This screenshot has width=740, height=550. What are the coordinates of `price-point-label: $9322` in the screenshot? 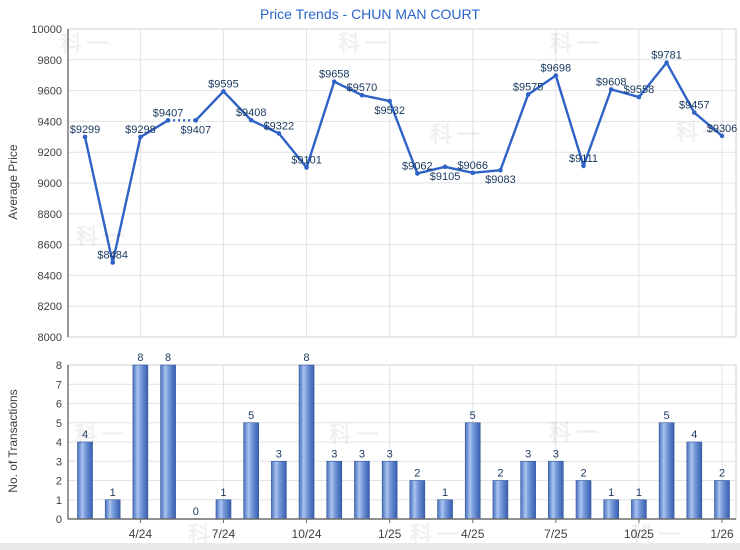 It's located at (279, 126).